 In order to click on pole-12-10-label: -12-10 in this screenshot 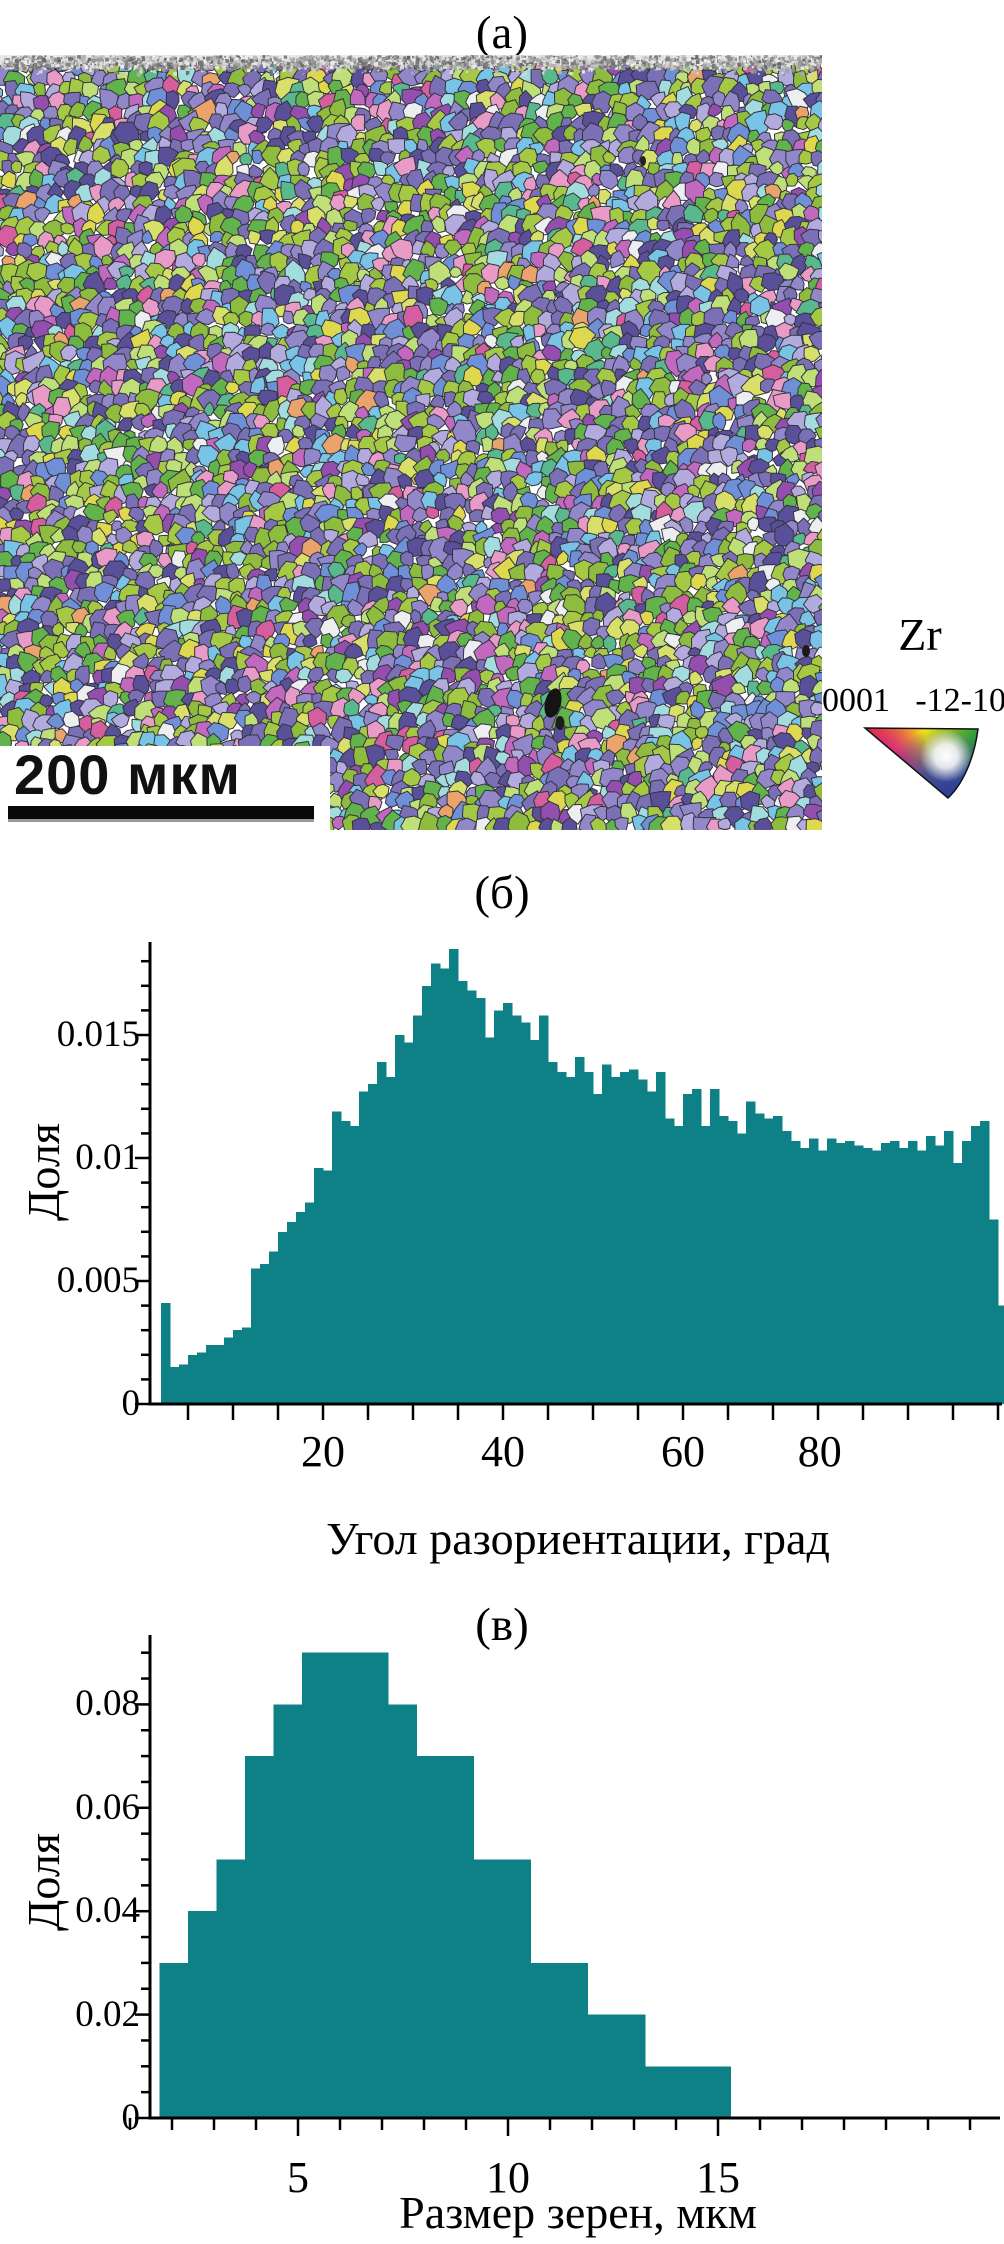, I will do `click(959, 700)`.